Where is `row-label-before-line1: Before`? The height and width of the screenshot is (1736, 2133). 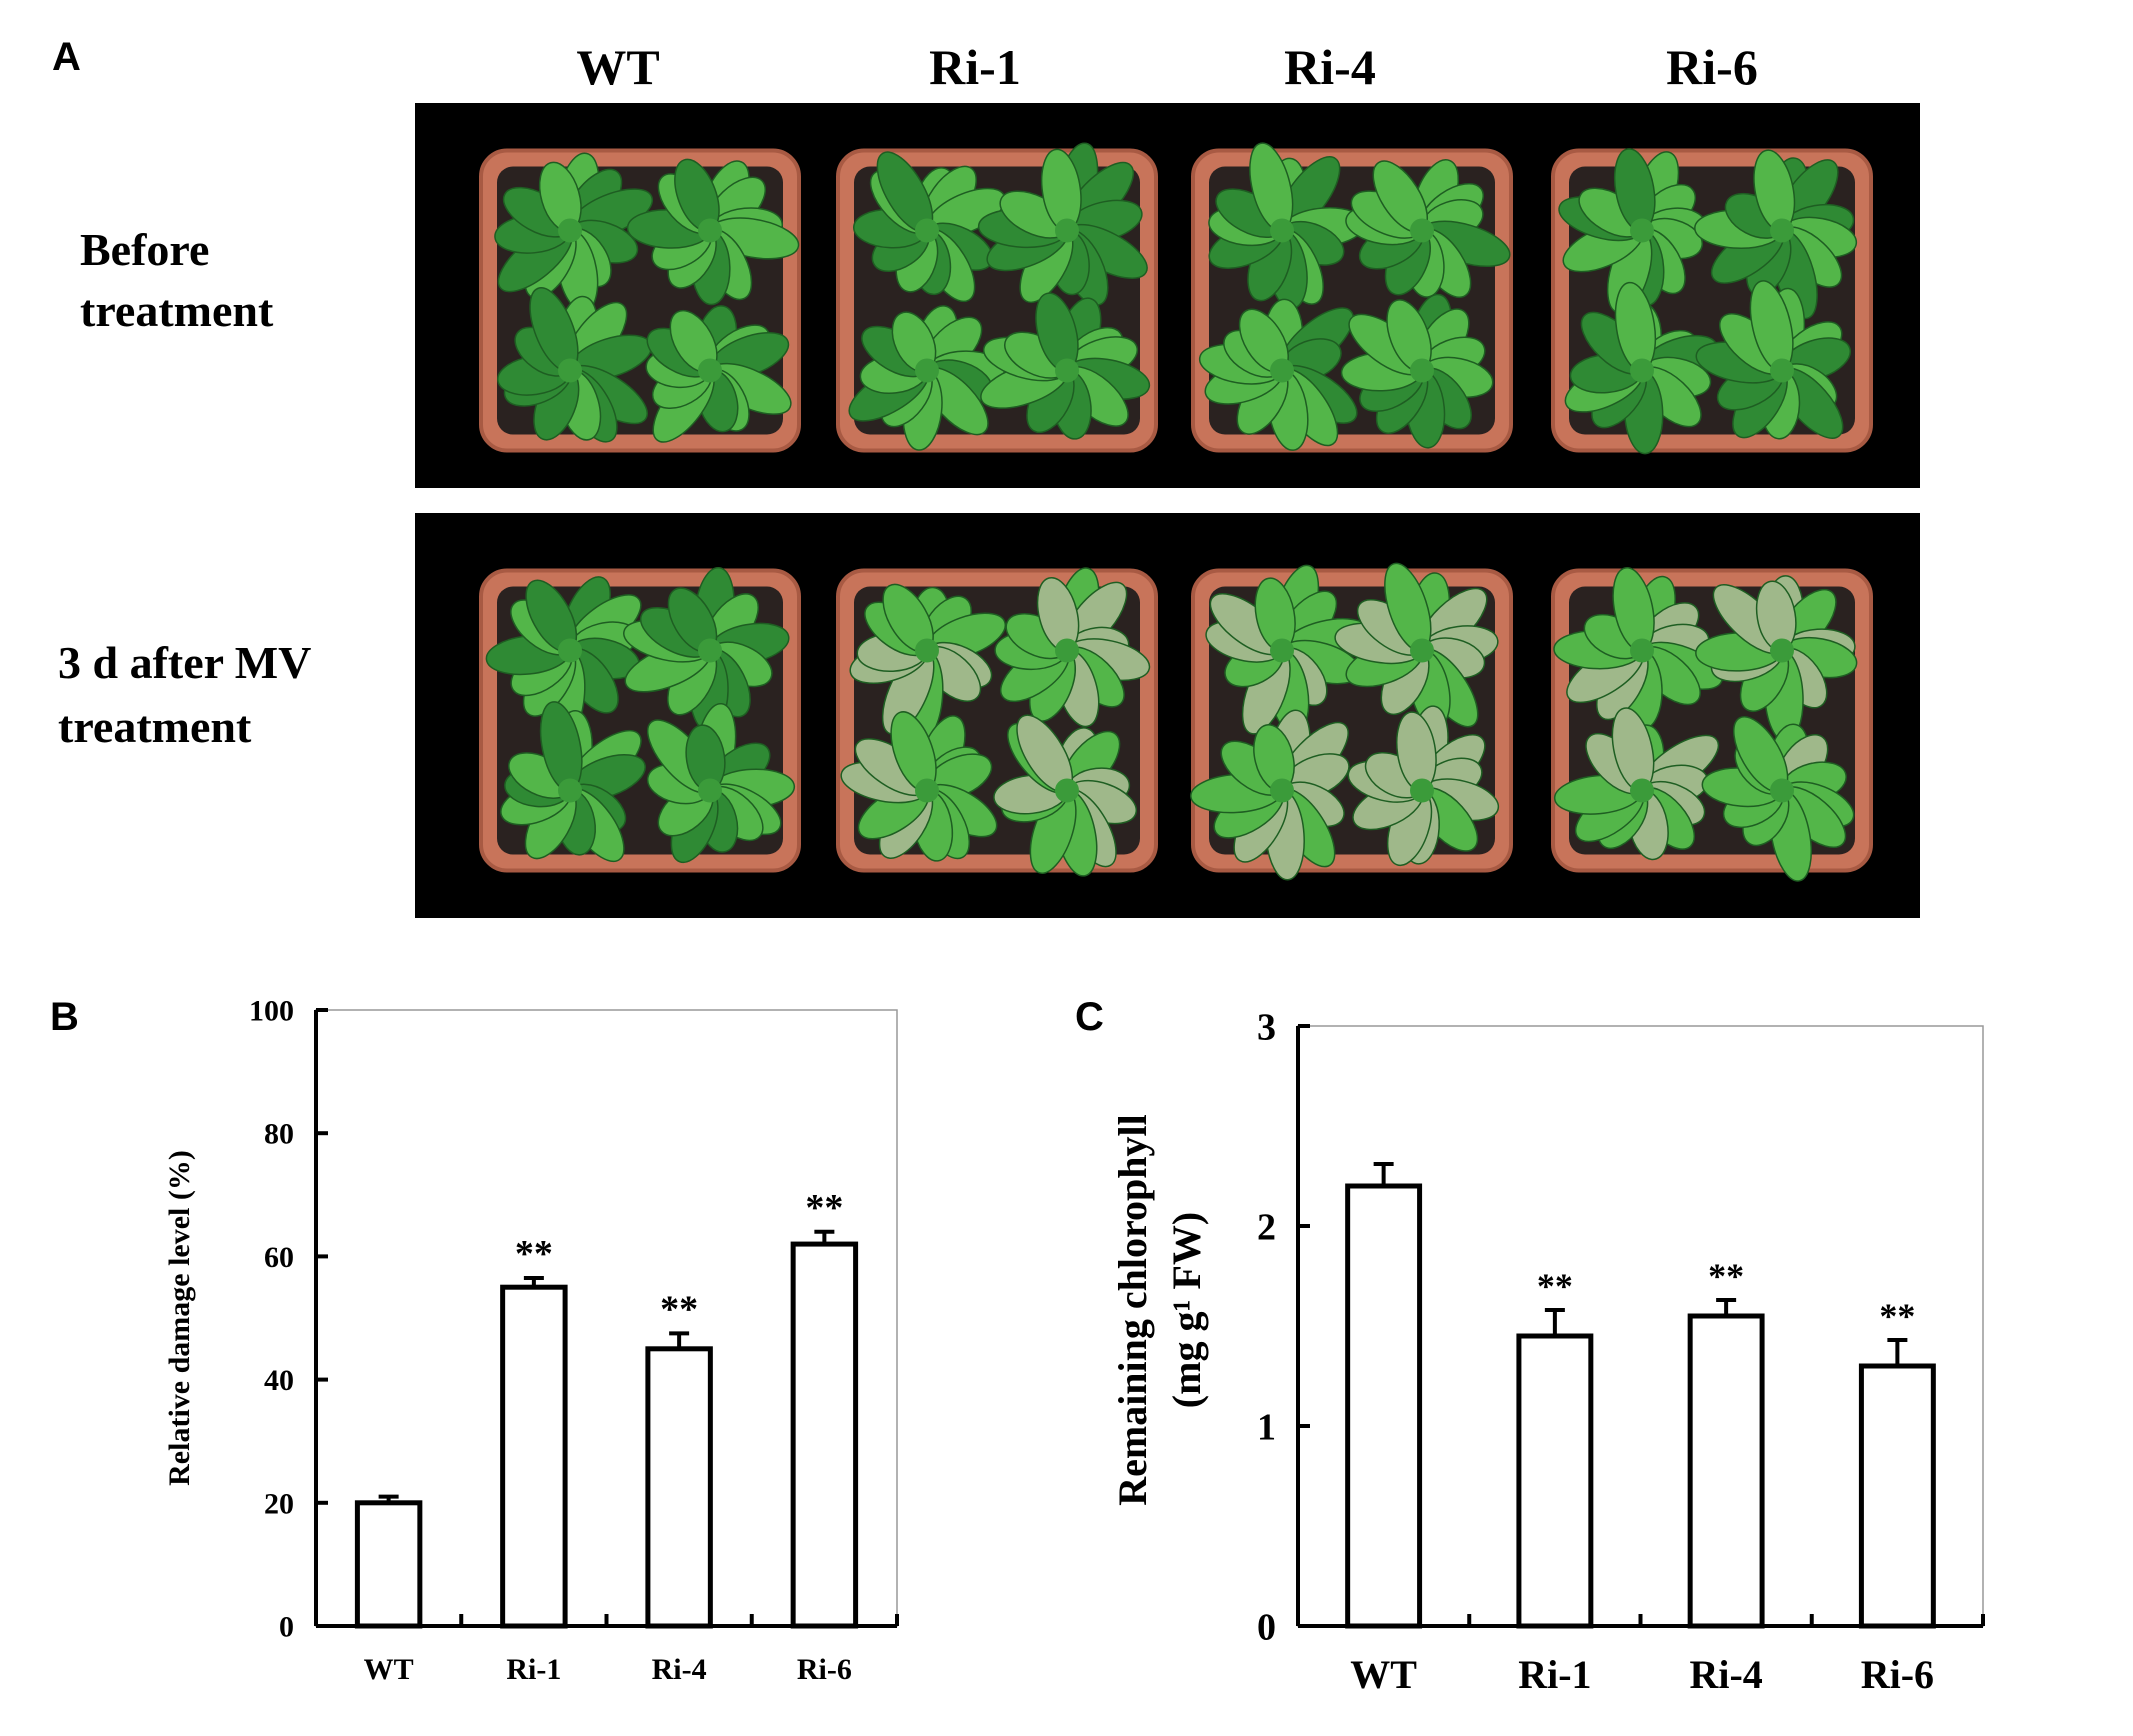 row-label-before-line1: Before is located at coordinates (144, 249).